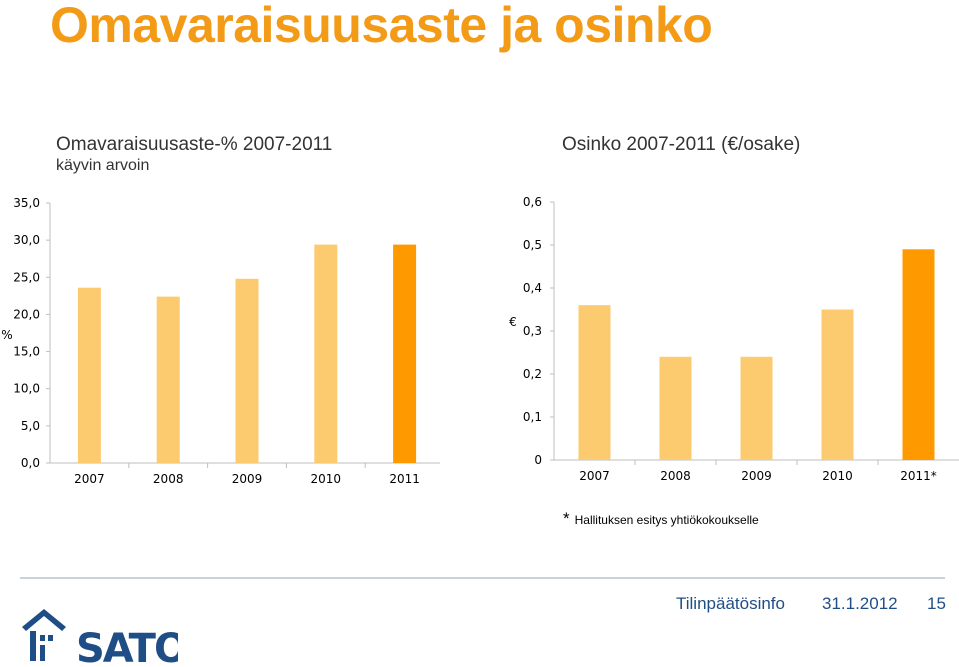 The width and height of the screenshot is (959, 667). Describe the element at coordinates (30, 463) in the screenshot. I see `y-tick-label: 0,0` at that location.